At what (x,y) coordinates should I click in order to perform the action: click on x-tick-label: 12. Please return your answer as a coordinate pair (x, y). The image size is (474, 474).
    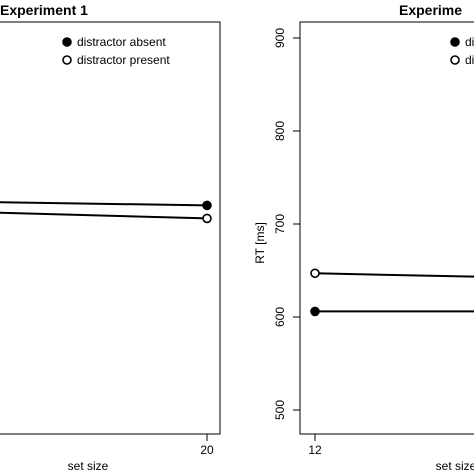
    Looking at the image, I should click on (315, 450).